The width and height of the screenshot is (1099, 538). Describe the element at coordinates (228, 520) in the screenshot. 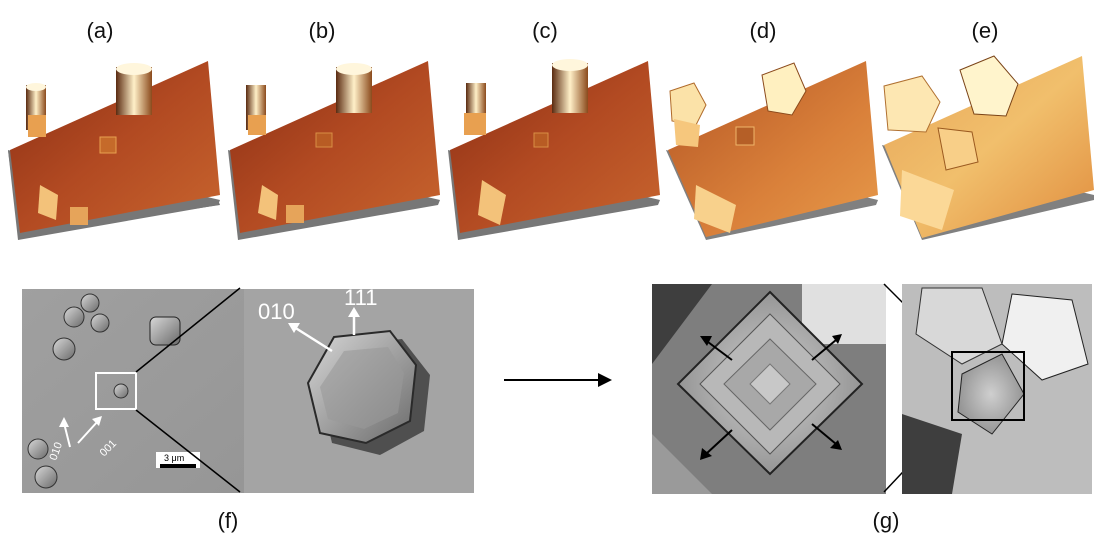

I see `label-f: (f)` at that location.